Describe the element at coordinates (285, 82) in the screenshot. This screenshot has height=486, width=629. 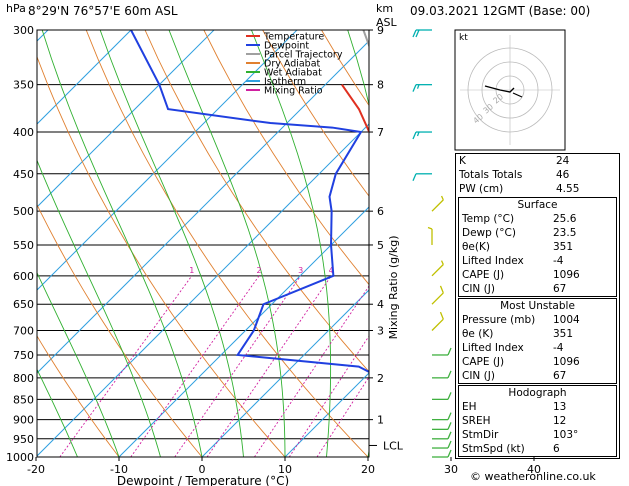
I see `legend-label: Isotherm` at that location.